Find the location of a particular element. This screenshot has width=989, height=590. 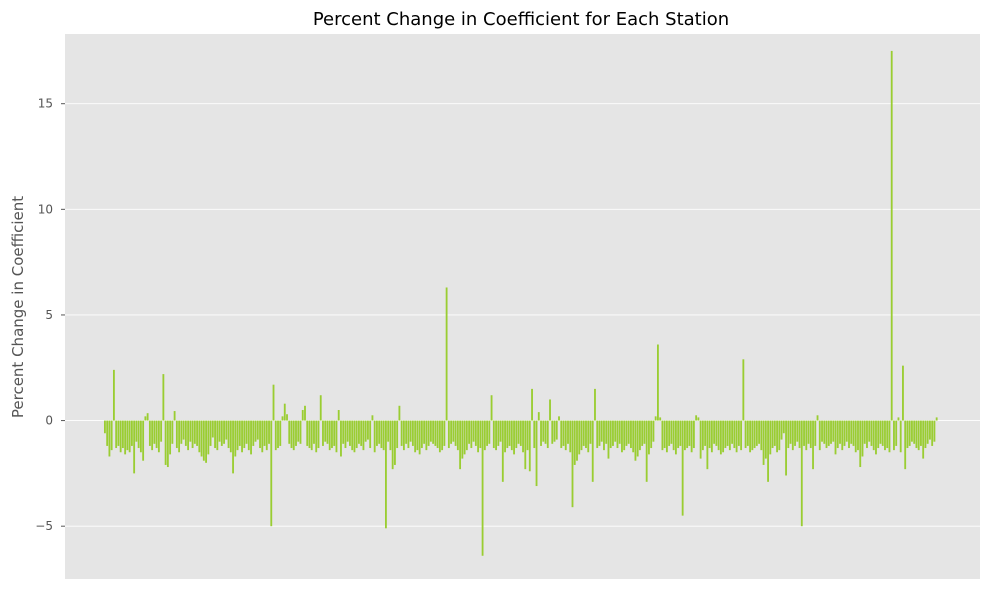

y-tick-label: 0 is located at coordinates (49, 421).